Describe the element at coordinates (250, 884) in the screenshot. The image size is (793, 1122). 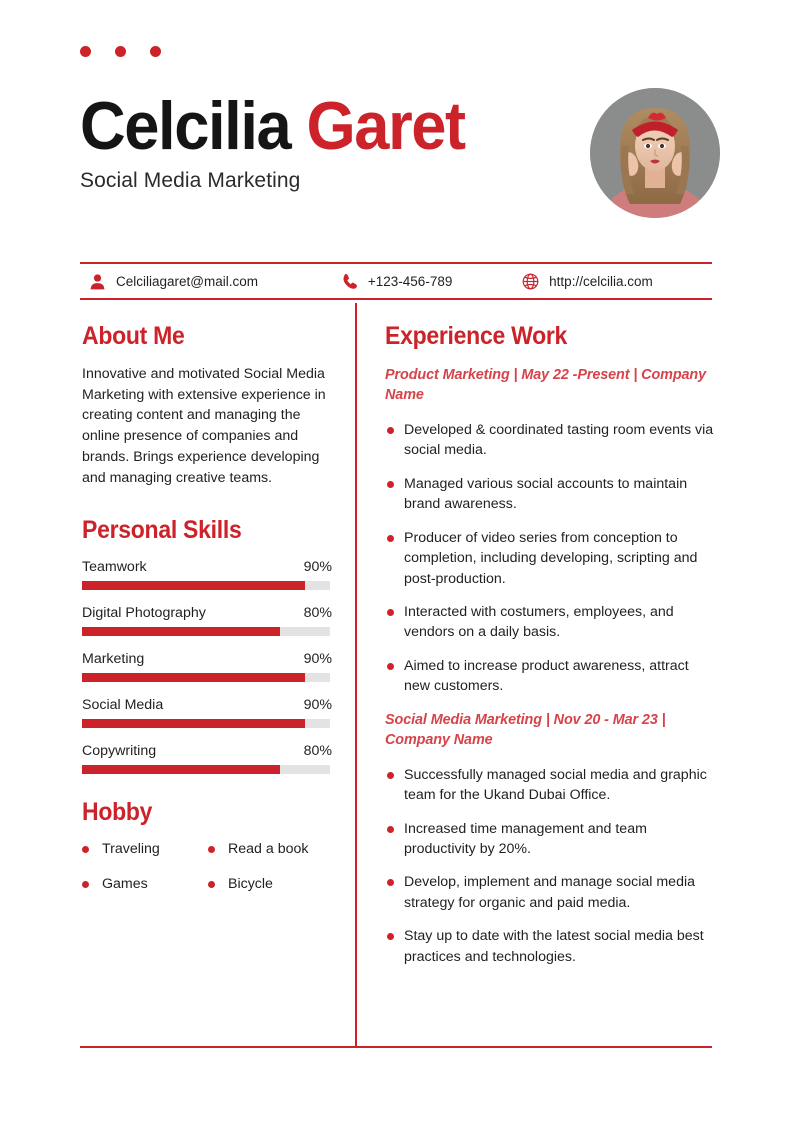
I see `hobby-label: Bicycle` at that location.